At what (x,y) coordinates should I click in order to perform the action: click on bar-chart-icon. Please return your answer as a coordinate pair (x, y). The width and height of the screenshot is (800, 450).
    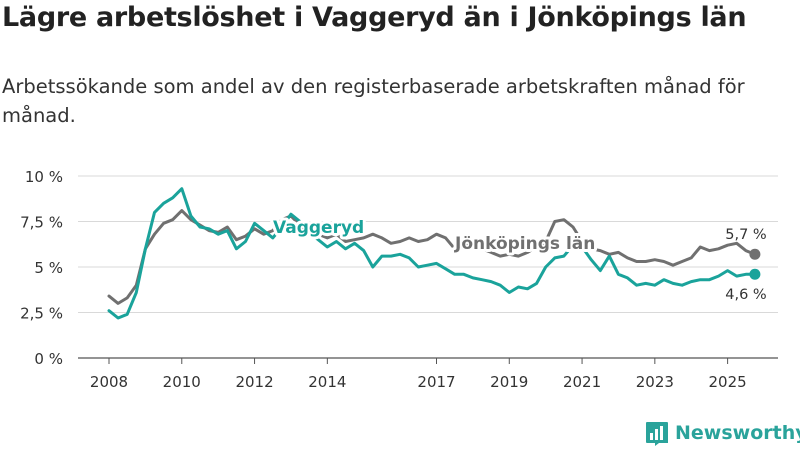
    Looking at the image, I should click on (657, 434).